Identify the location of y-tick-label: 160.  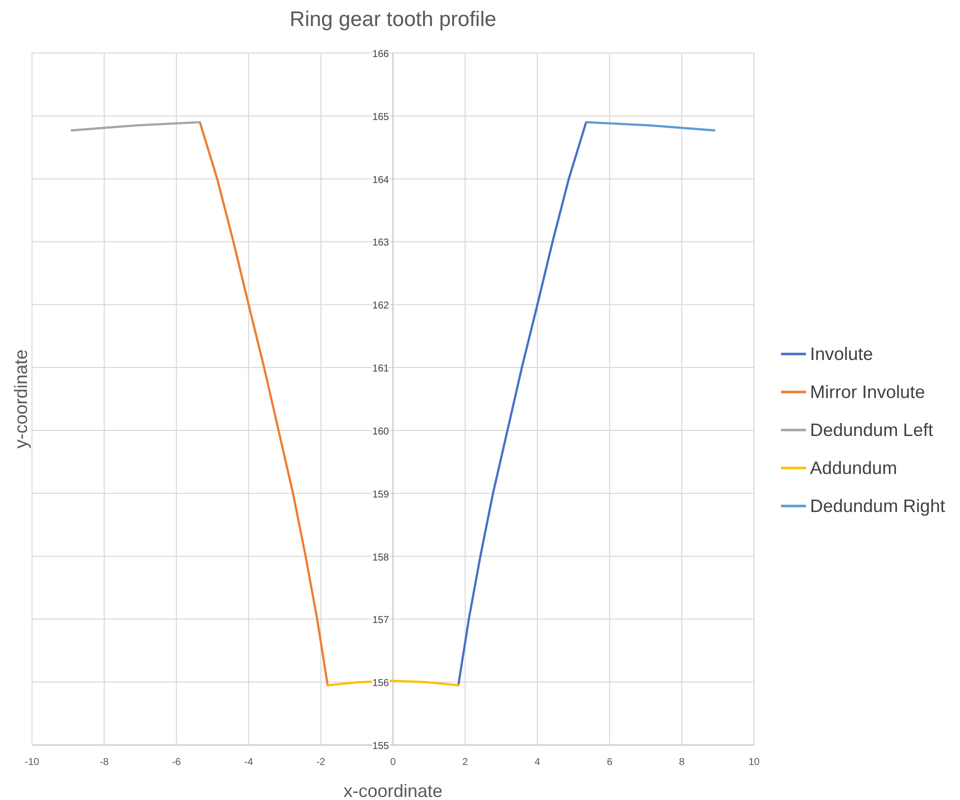
(381, 432).